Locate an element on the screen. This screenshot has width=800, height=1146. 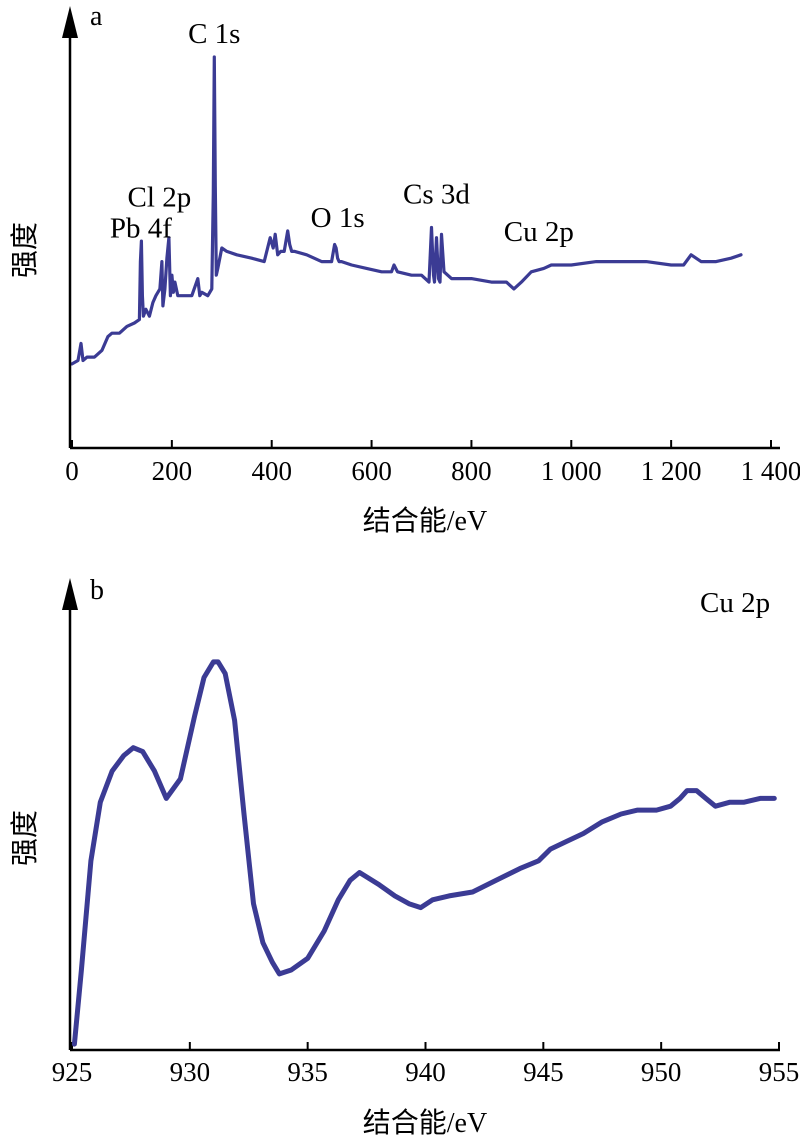
x-tick-label-955: 955 is located at coordinates (779, 1072).